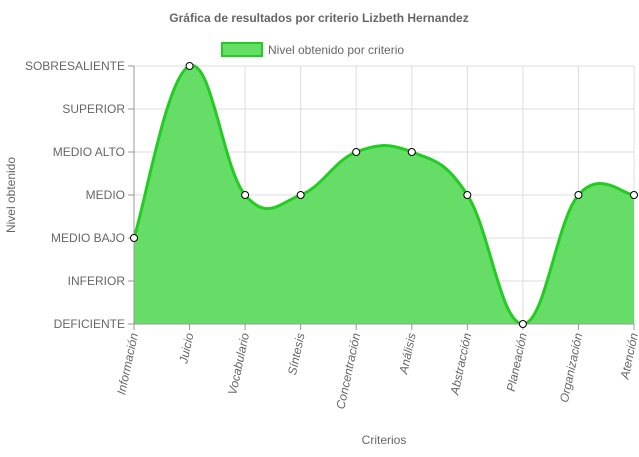 The height and width of the screenshot is (457, 639). What do you see at coordinates (384, 440) in the screenshot?
I see `x-axis-title: Criterios` at bounding box center [384, 440].